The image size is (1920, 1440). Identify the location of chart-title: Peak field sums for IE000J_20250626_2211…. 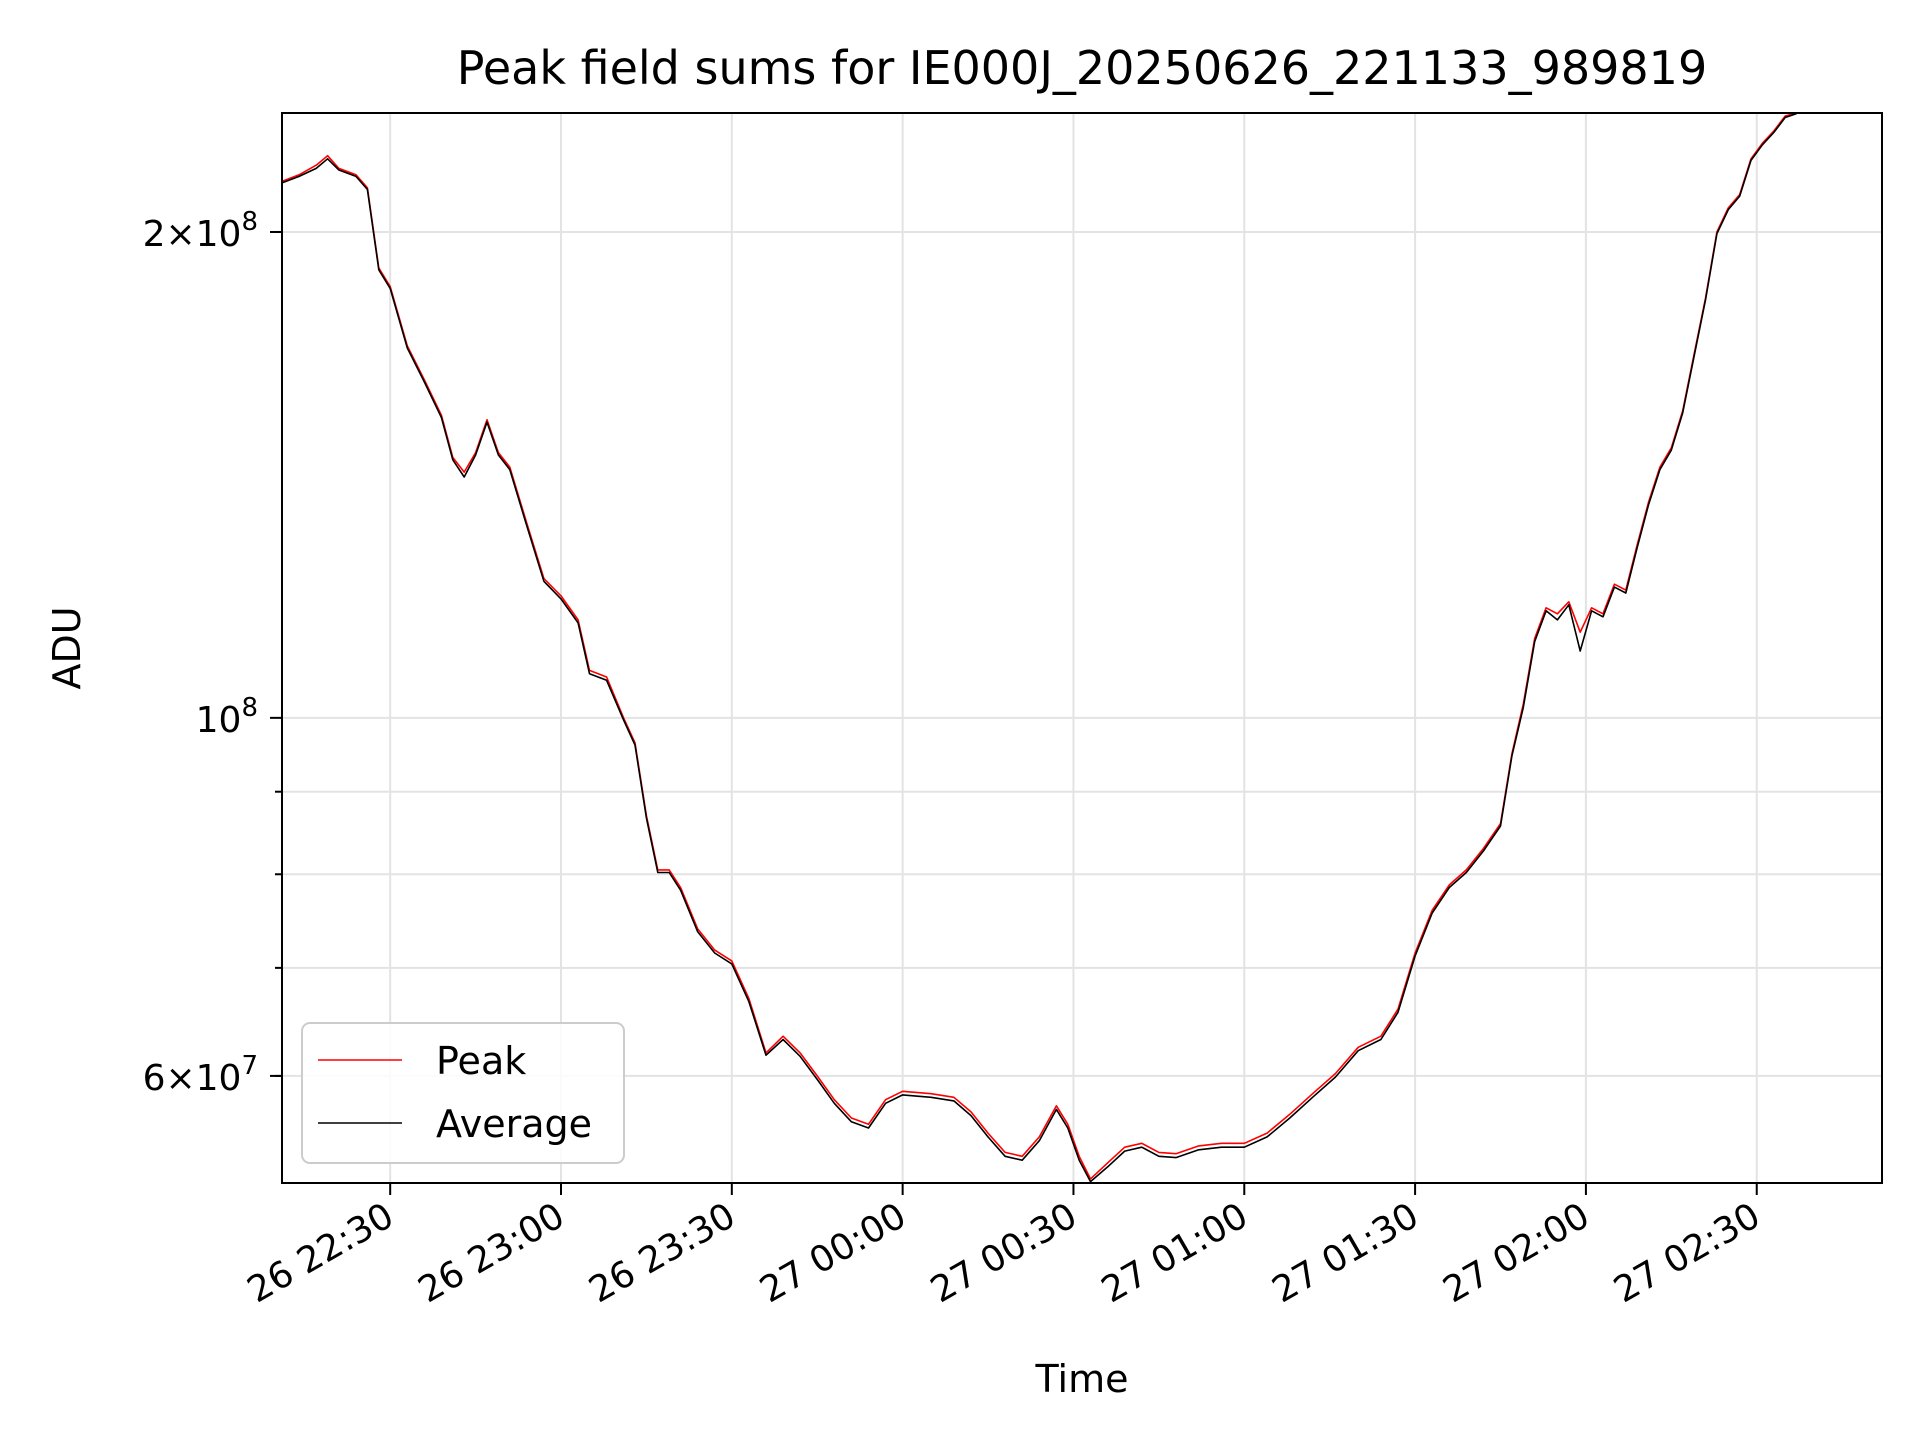
(1082, 68).